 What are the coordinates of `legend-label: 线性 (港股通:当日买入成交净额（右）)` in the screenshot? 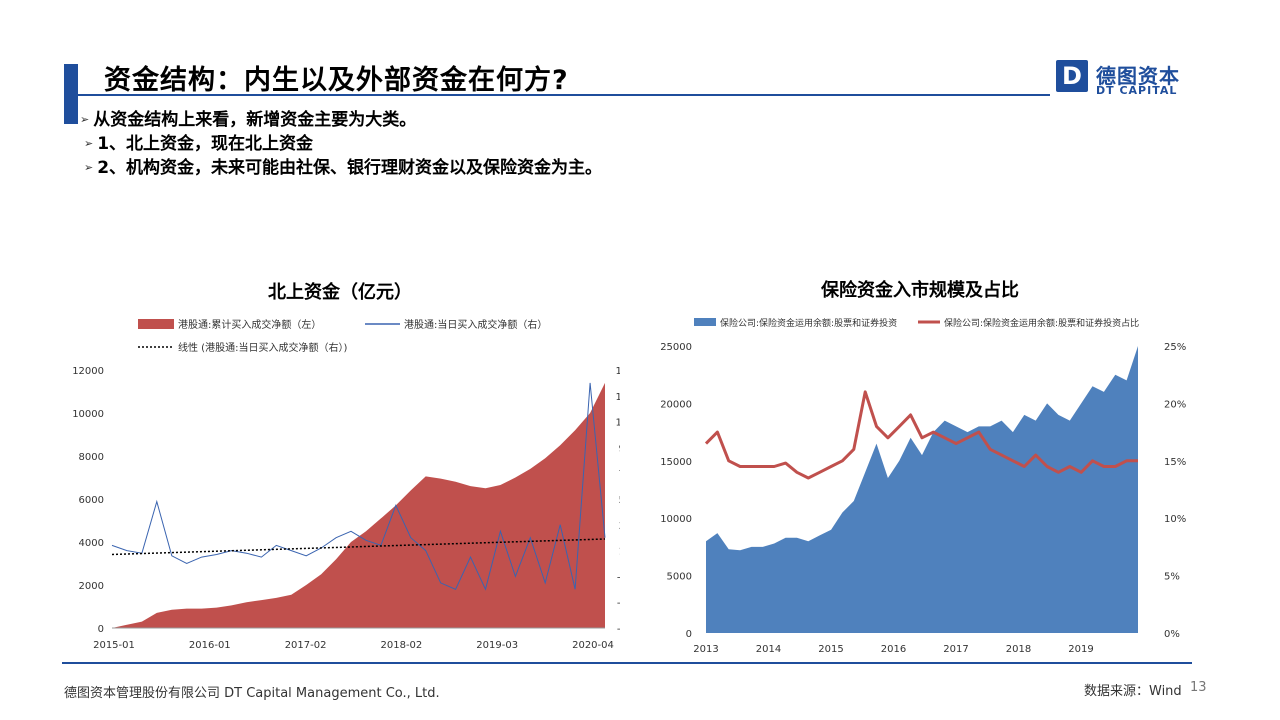 It's located at (262, 347).